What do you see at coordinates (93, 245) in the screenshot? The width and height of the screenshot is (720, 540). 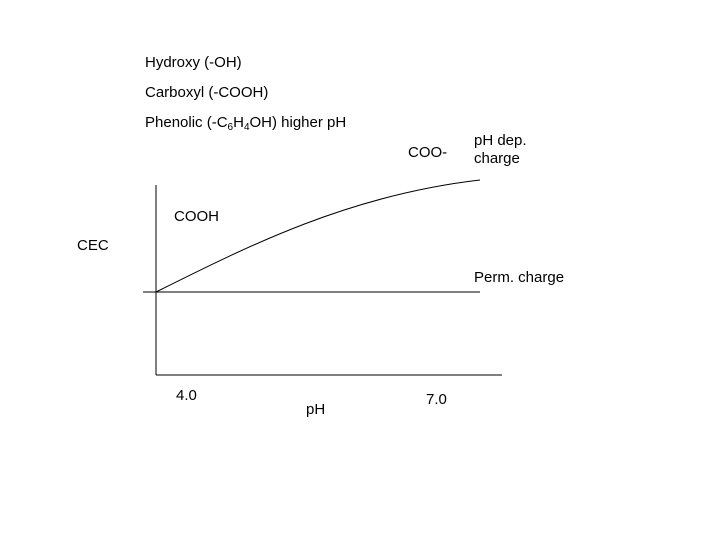 I see `cec-axis-label: CEC` at bounding box center [93, 245].